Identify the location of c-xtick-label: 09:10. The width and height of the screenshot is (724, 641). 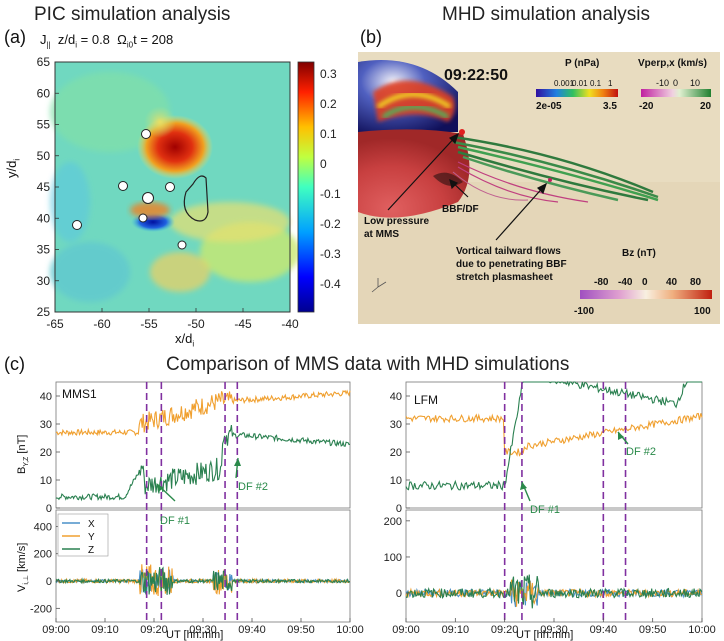
(456, 630).